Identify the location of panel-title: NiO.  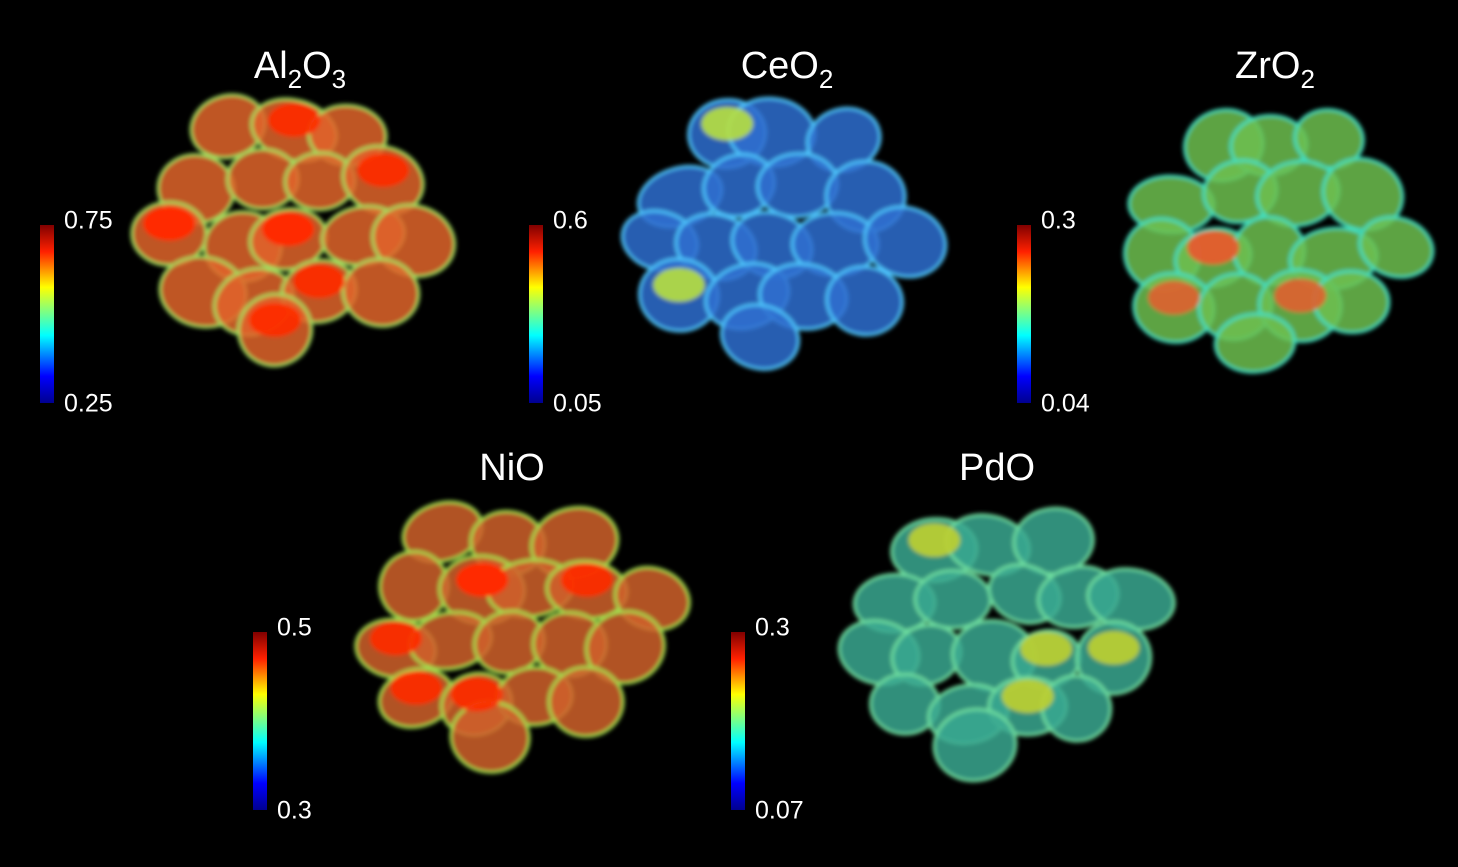
(511, 468).